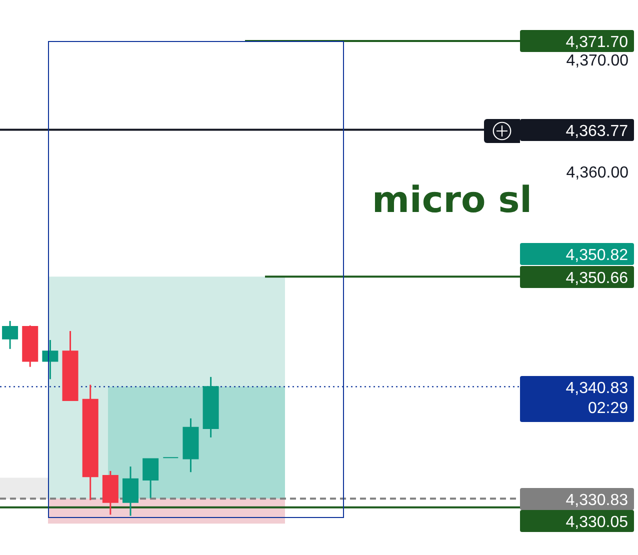 The height and width of the screenshot is (555, 638). What do you see at coordinates (596, 398) in the screenshot?
I see `ref-line-label: 4,340.83 02:29` at bounding box center [596, 398].